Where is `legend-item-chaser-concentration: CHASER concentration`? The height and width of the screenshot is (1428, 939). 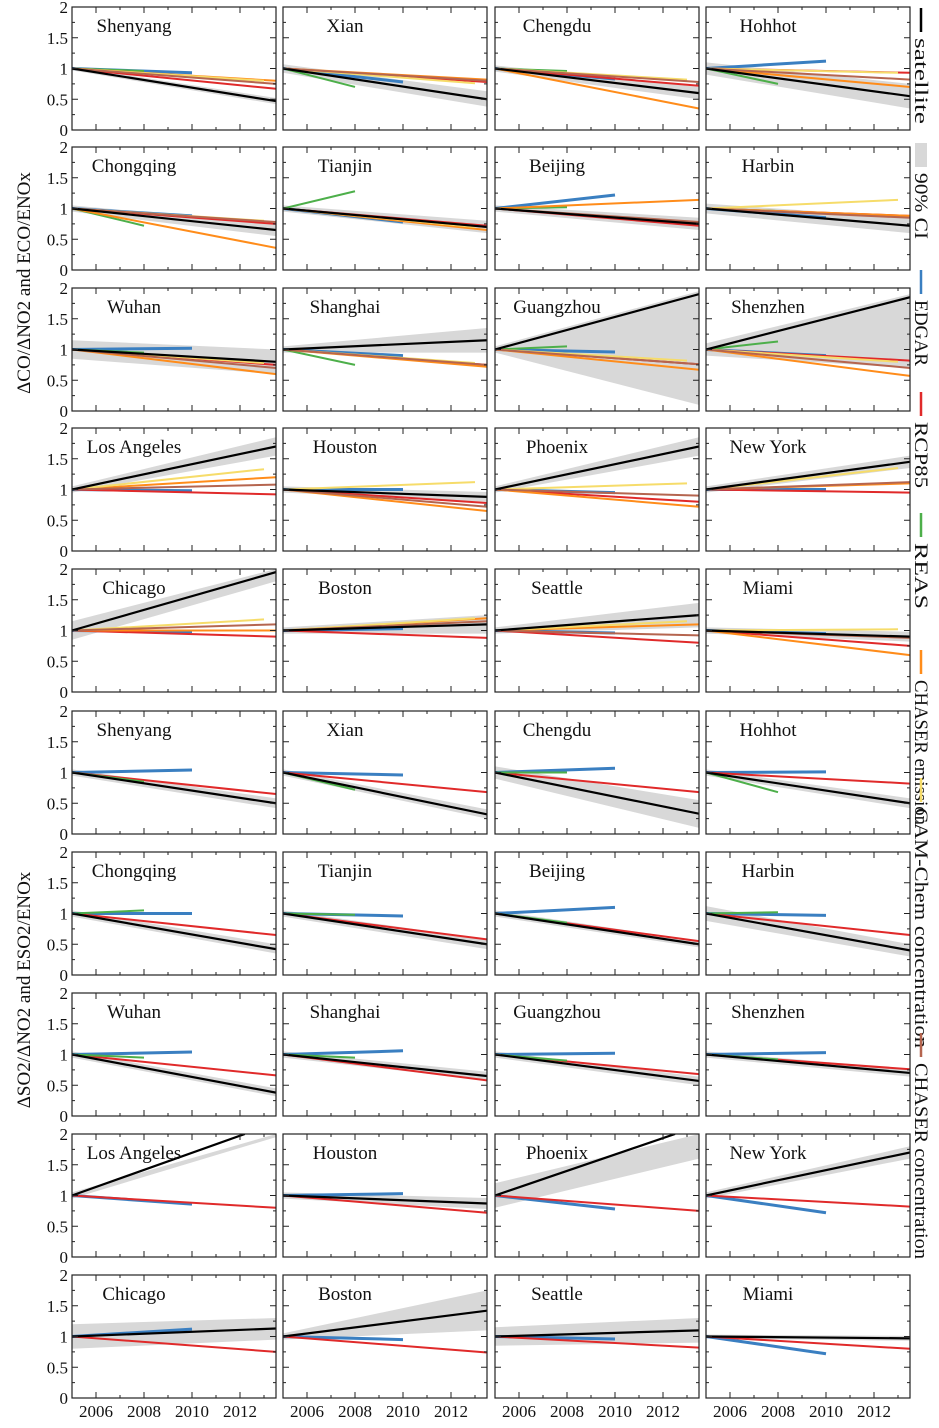 legend-item-chaser-concentration: CHASER concentration is located at coordinates (920, 1146).